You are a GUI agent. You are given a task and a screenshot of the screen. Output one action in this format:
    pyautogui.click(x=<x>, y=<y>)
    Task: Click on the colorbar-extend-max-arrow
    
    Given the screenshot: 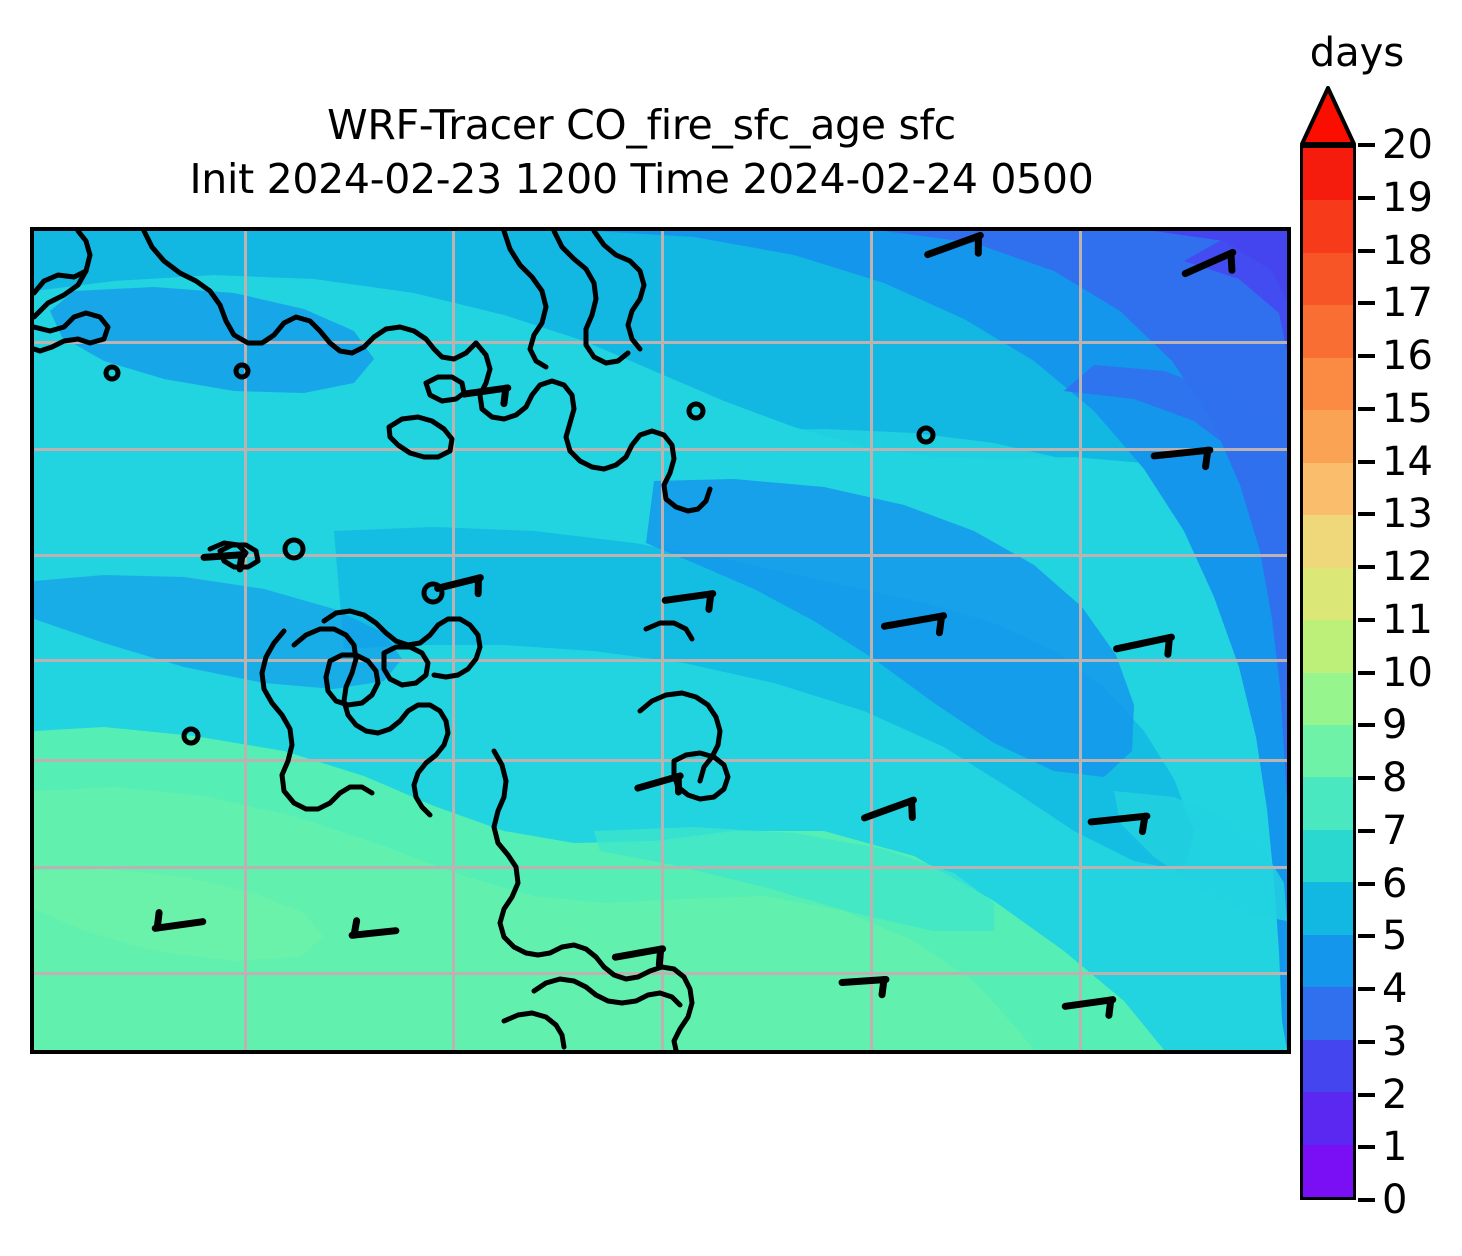 What is the action you would take?
    pyautogui.click(x=1328, y=116)
    